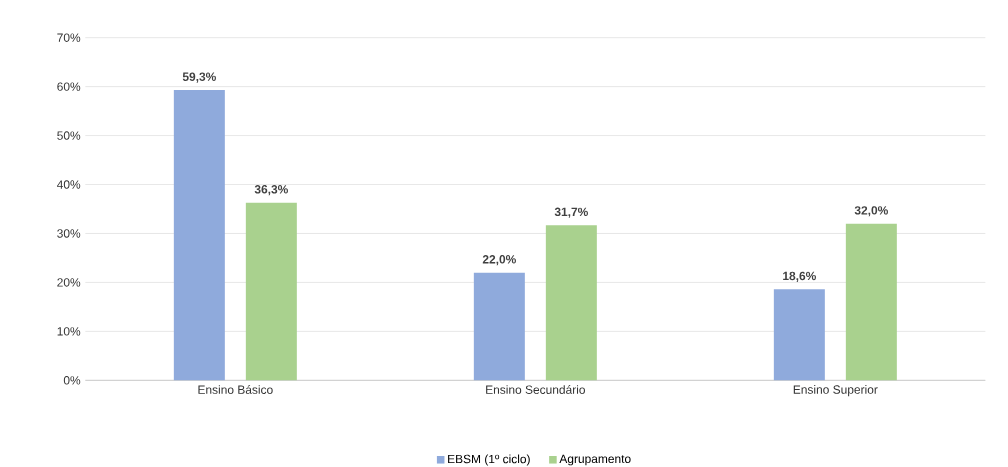 Image resolution: width=1008 pixels, height=467 pixels. What do you see at coordinates (235, 389) in the screenshot?
I see `x-tick-label: Ensino Básico` at bounding box center [235, 389].